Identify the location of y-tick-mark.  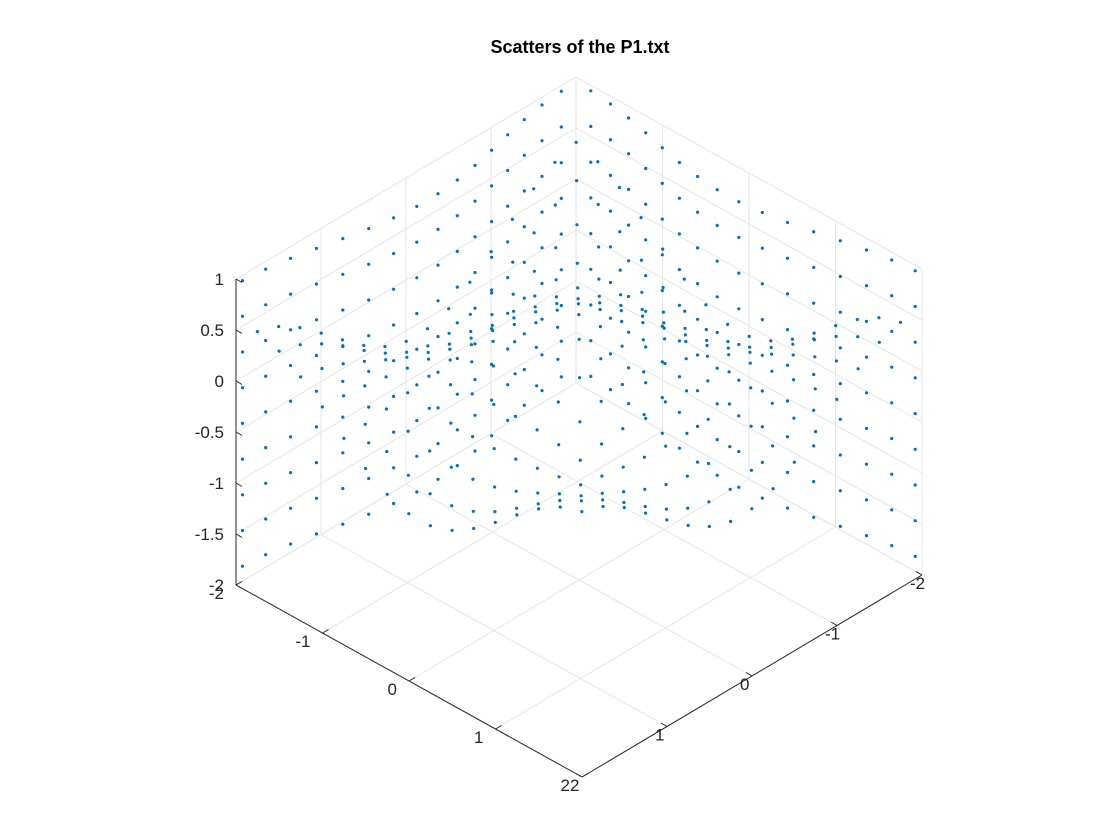
(412, 679).